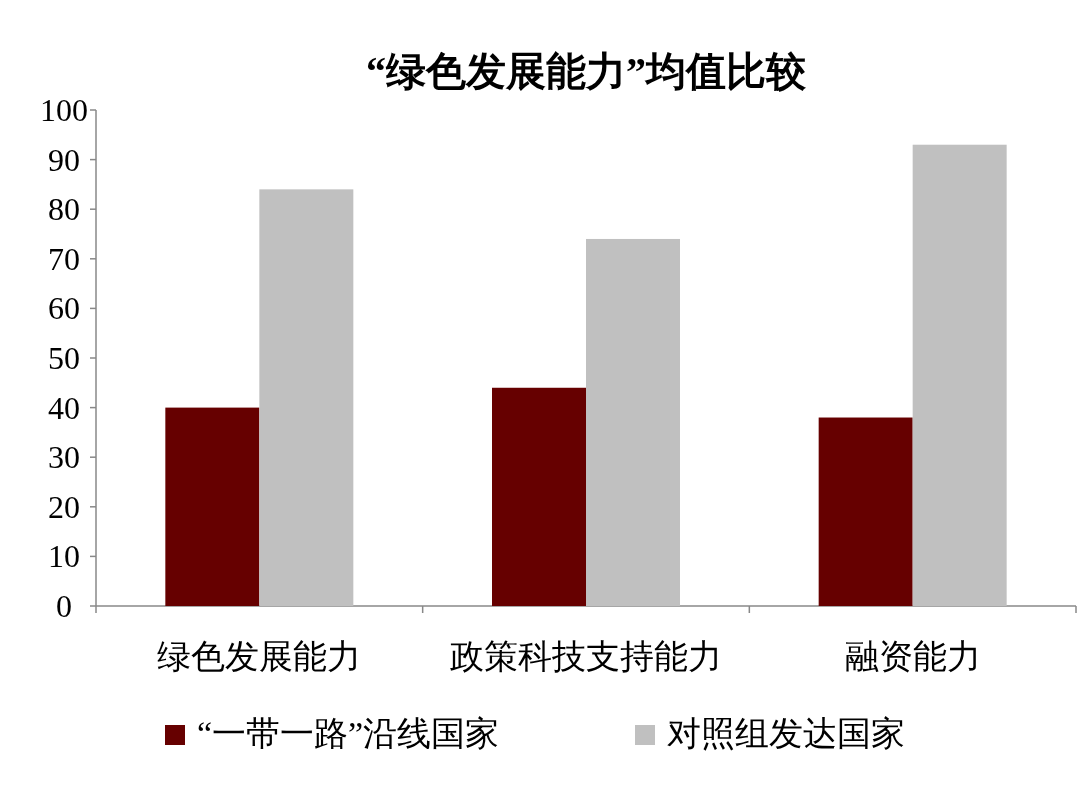 This screenshot has width=1080, height=810. I want to click on x-tick-label: 融资能力, so click(912, 656).